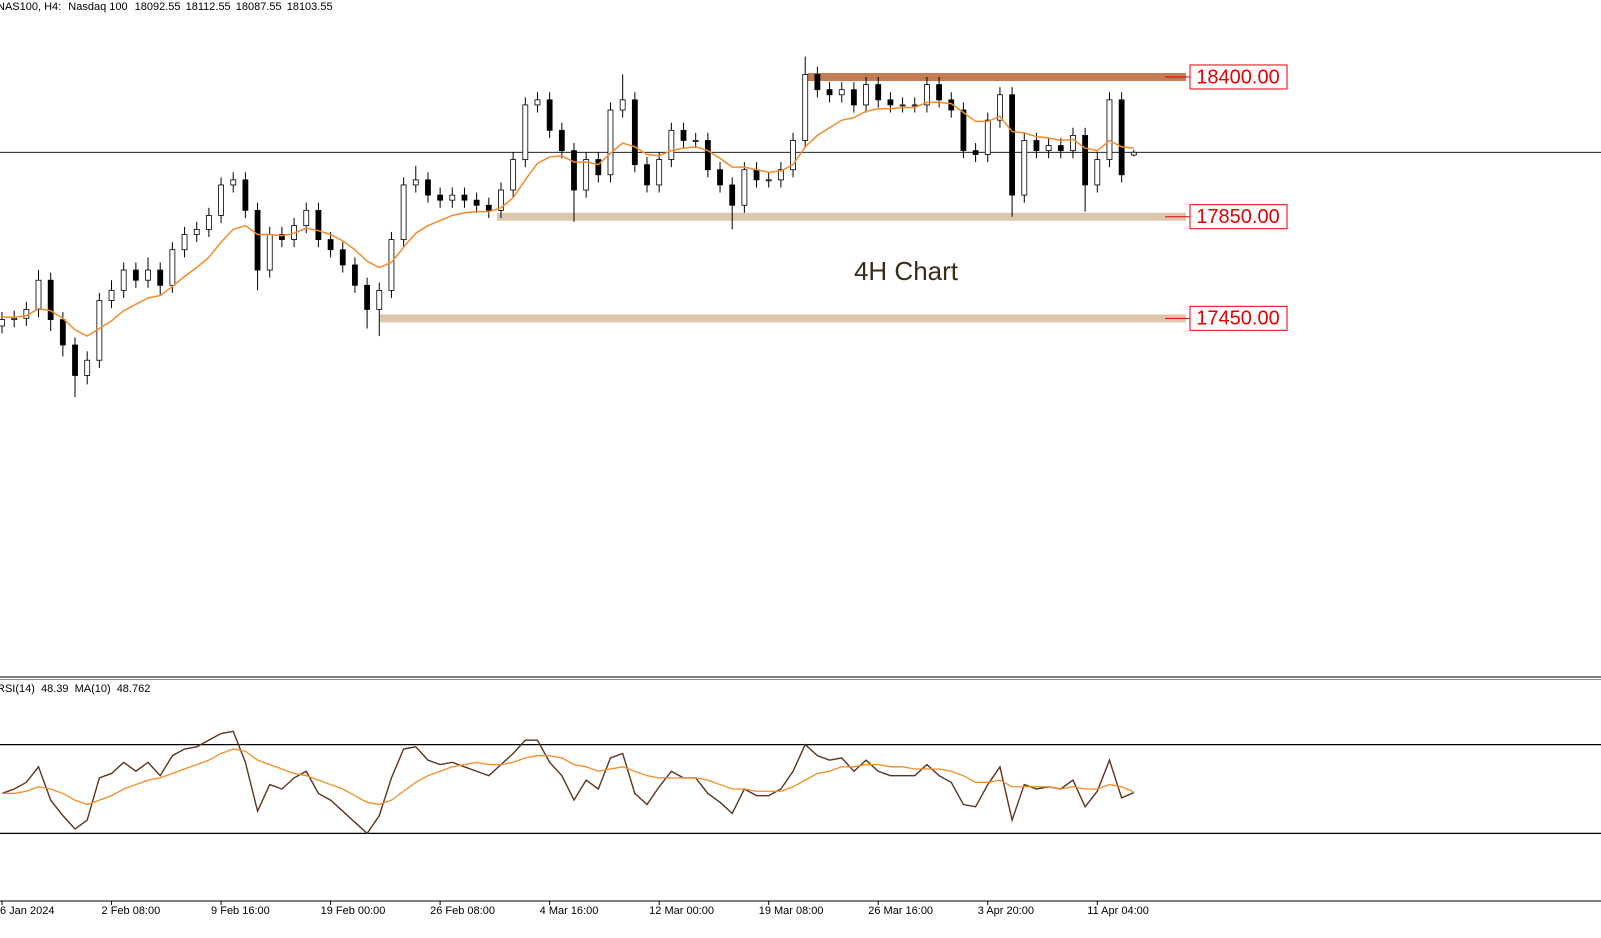 The width and height of the screenshot is (1601, 938). I want to click on x-tick-label: 11 Apr 04:00, so click(1118, 911).